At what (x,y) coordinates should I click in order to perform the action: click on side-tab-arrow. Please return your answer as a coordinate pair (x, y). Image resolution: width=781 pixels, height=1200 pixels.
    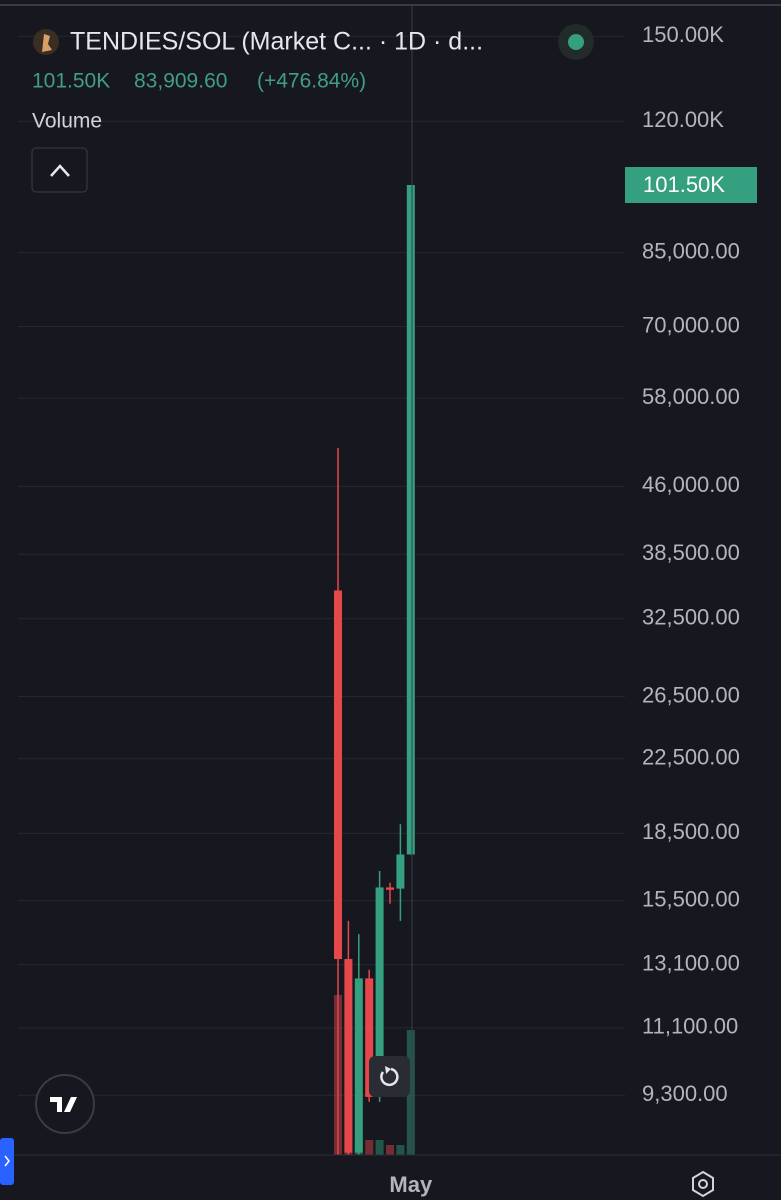
    Looking at the image, I should click on (7, 1161).